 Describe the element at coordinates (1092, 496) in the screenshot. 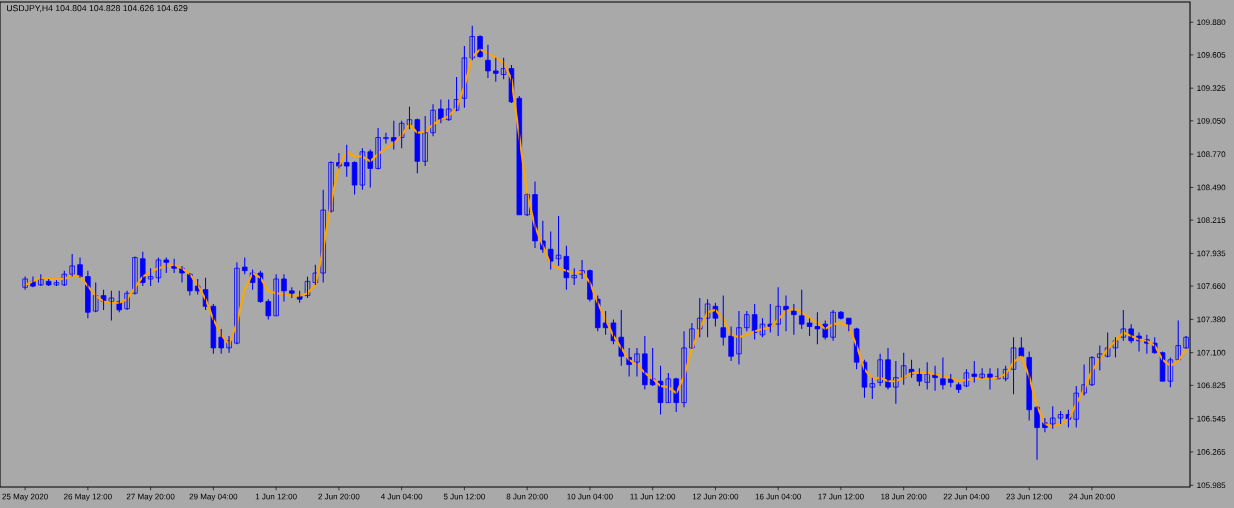

I see `x-tick-label: 24 Jun 20:00` at that location.